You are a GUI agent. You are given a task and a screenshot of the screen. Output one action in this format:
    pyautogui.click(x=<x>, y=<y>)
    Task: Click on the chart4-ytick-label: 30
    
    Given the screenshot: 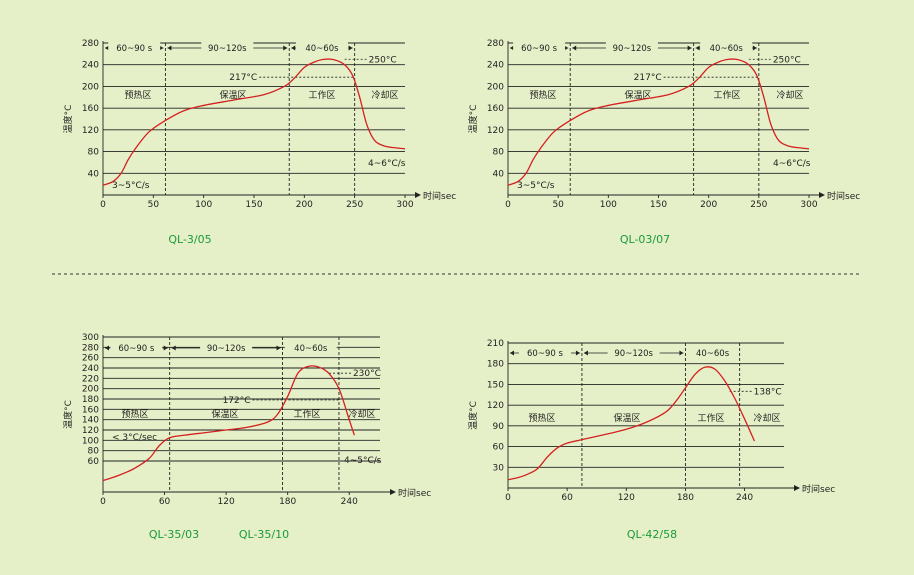 What is the action you would take?
    pyautogui.click(x=499, y=468)
    